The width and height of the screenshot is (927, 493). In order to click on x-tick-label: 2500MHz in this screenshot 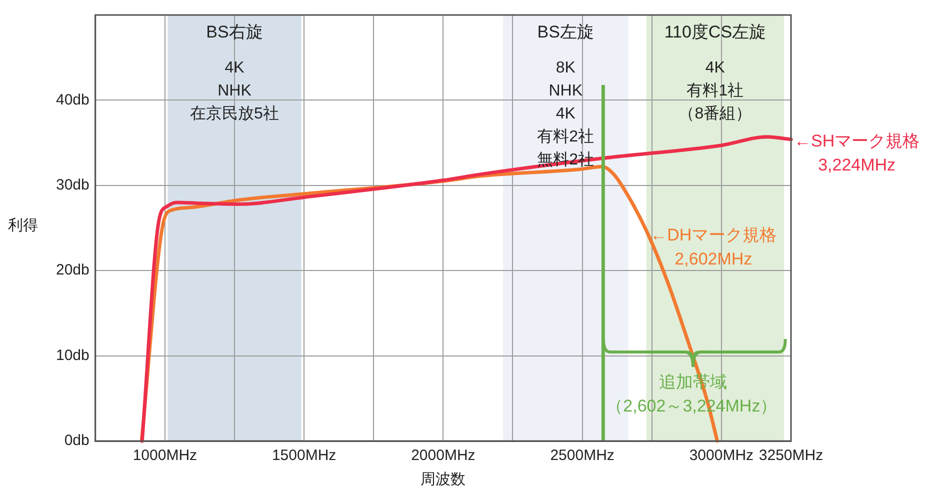, I will do `click(582, 455)`.